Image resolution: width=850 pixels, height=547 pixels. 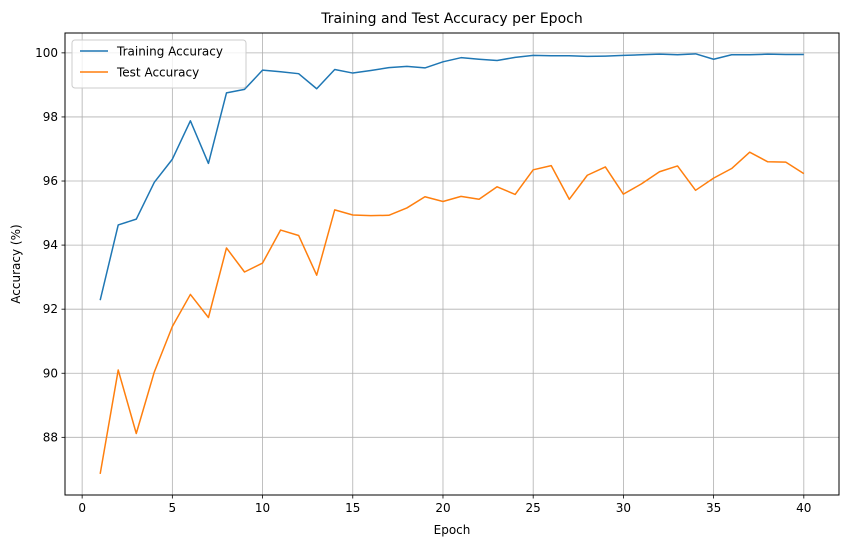 What do you see at coordinates (50, 437) in the screenshot?
I see `y-tick-label: 88` at bounding box center [50, 437].